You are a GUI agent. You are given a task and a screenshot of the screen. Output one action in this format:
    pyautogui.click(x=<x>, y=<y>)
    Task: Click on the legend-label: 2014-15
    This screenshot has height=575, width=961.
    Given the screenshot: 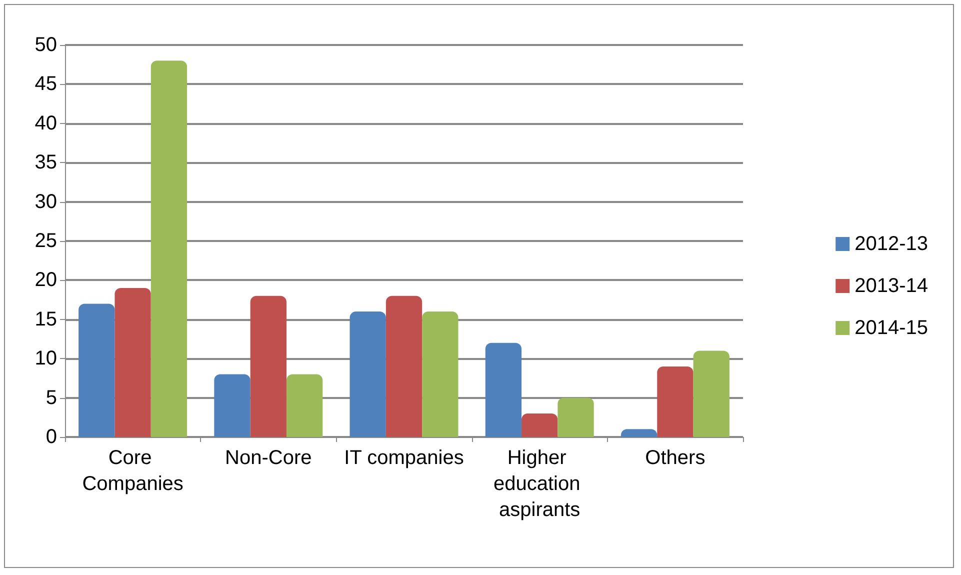 What is the action you would take?
    pyautogui.click(x=891, y=328)
    